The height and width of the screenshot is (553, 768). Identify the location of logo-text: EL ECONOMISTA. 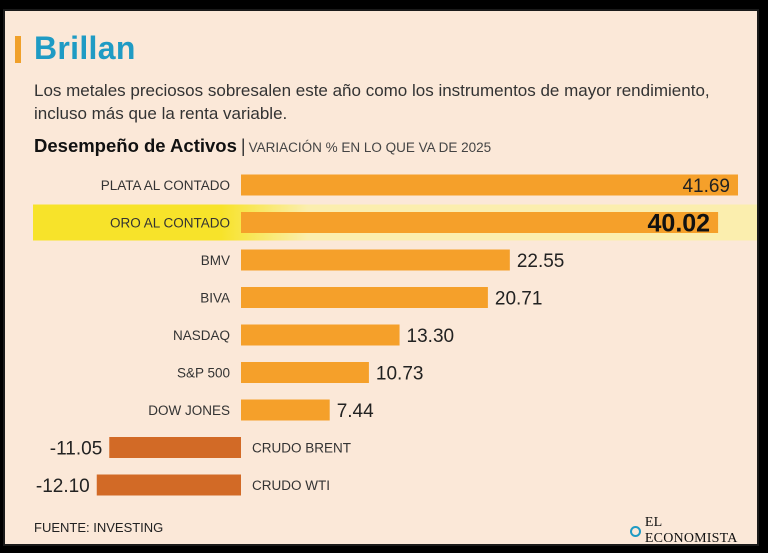
(691, 530).